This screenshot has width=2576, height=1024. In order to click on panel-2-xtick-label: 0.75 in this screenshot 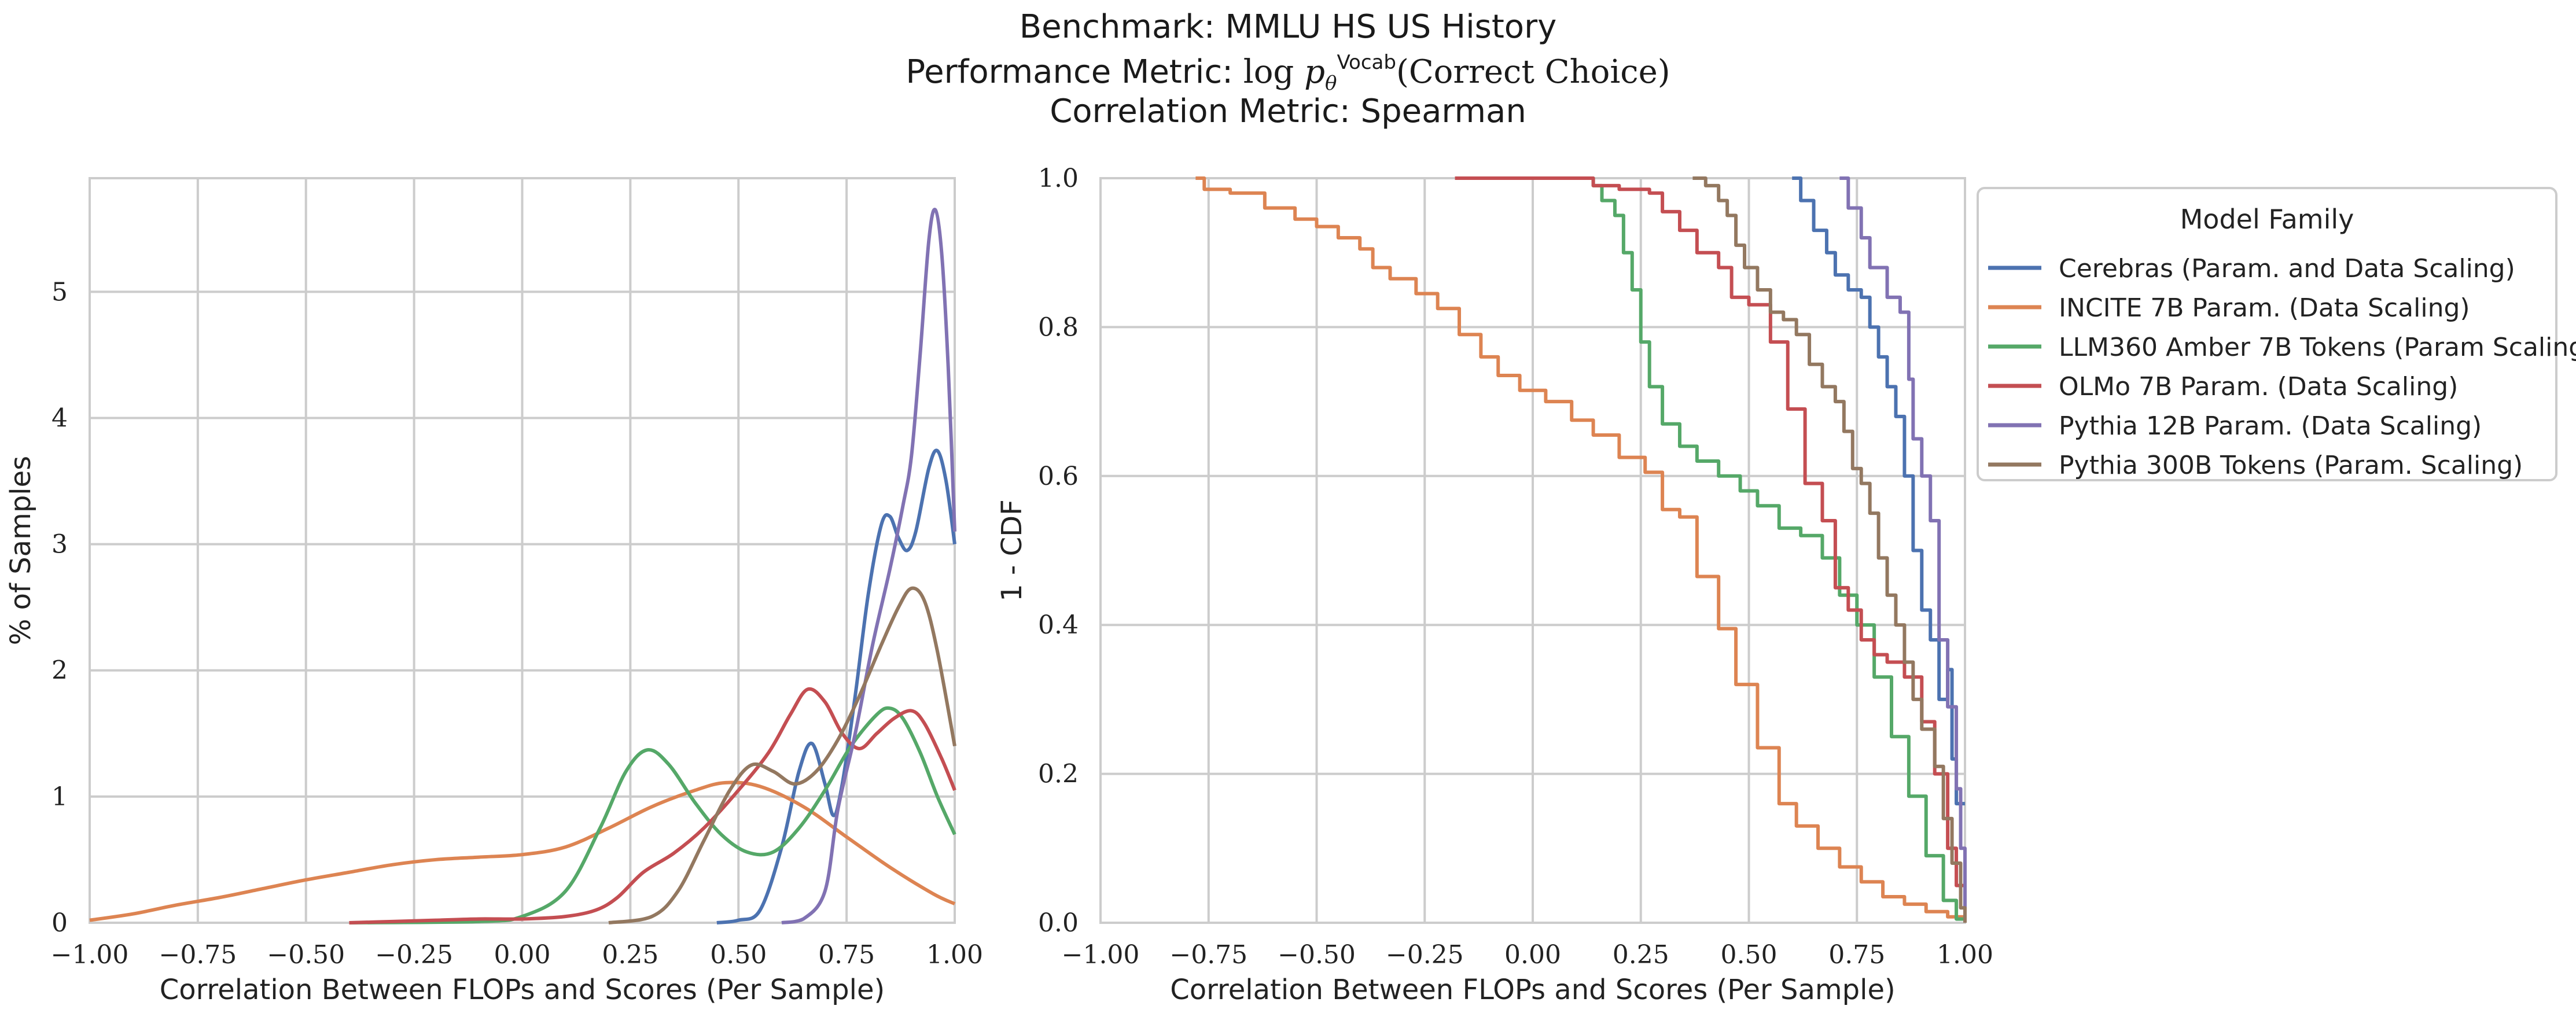, I will do `click(1856, 955)`.